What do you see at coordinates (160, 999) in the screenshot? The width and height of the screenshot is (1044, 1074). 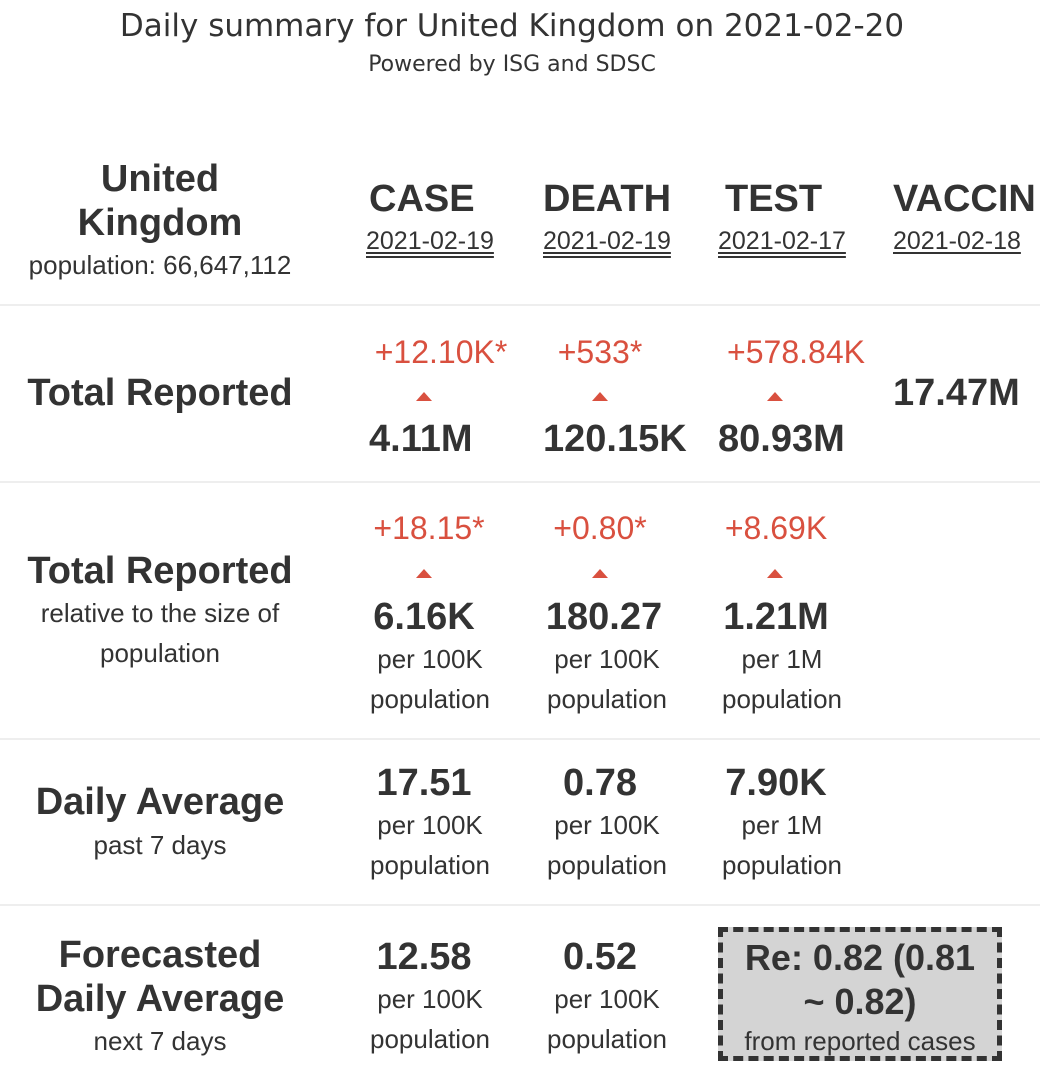 I see `row-label-forecast-2: Daily Average` at bounding box center [160, 999].